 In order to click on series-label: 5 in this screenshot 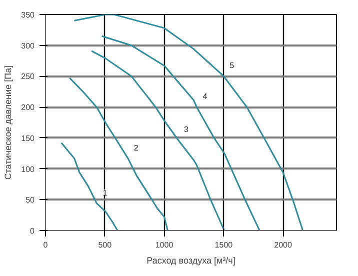, I will do `click(232, 65)`.